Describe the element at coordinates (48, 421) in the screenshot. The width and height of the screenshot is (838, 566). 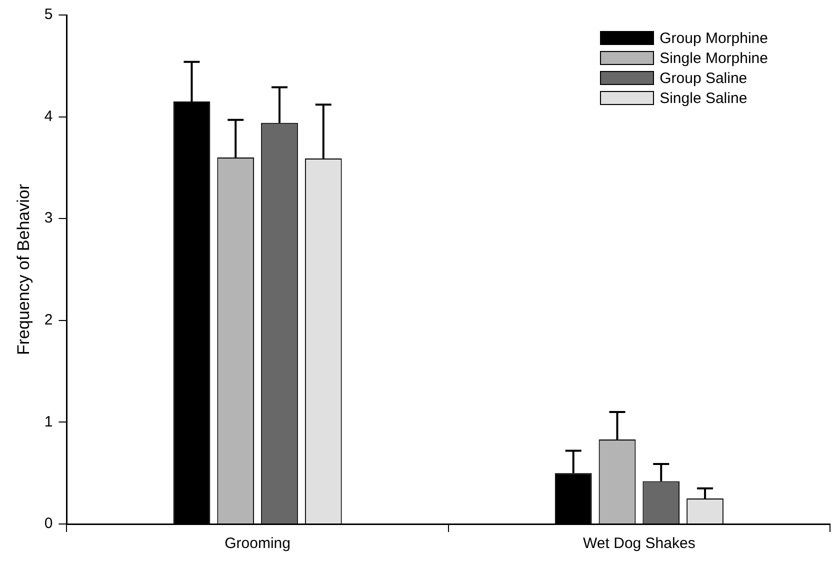
I see `y-tick-label: 1` at that location.